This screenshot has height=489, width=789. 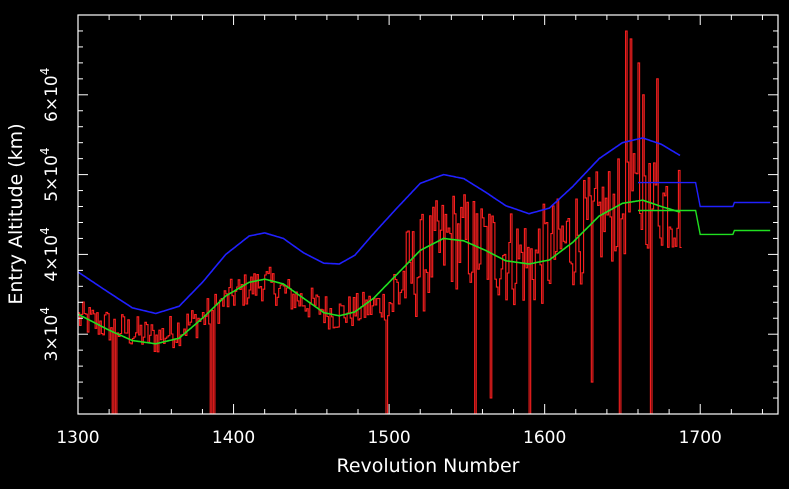 What do you see at coordinates (544, 438) in the screenshot?
I see `x-tick-label: 1600` at bounding box center [544, 438].